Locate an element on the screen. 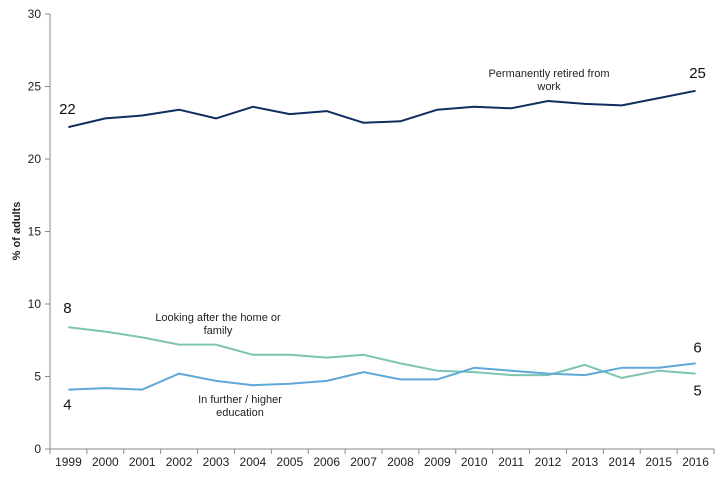  y-tick-label: 25 is located at coordinates (35, 87).